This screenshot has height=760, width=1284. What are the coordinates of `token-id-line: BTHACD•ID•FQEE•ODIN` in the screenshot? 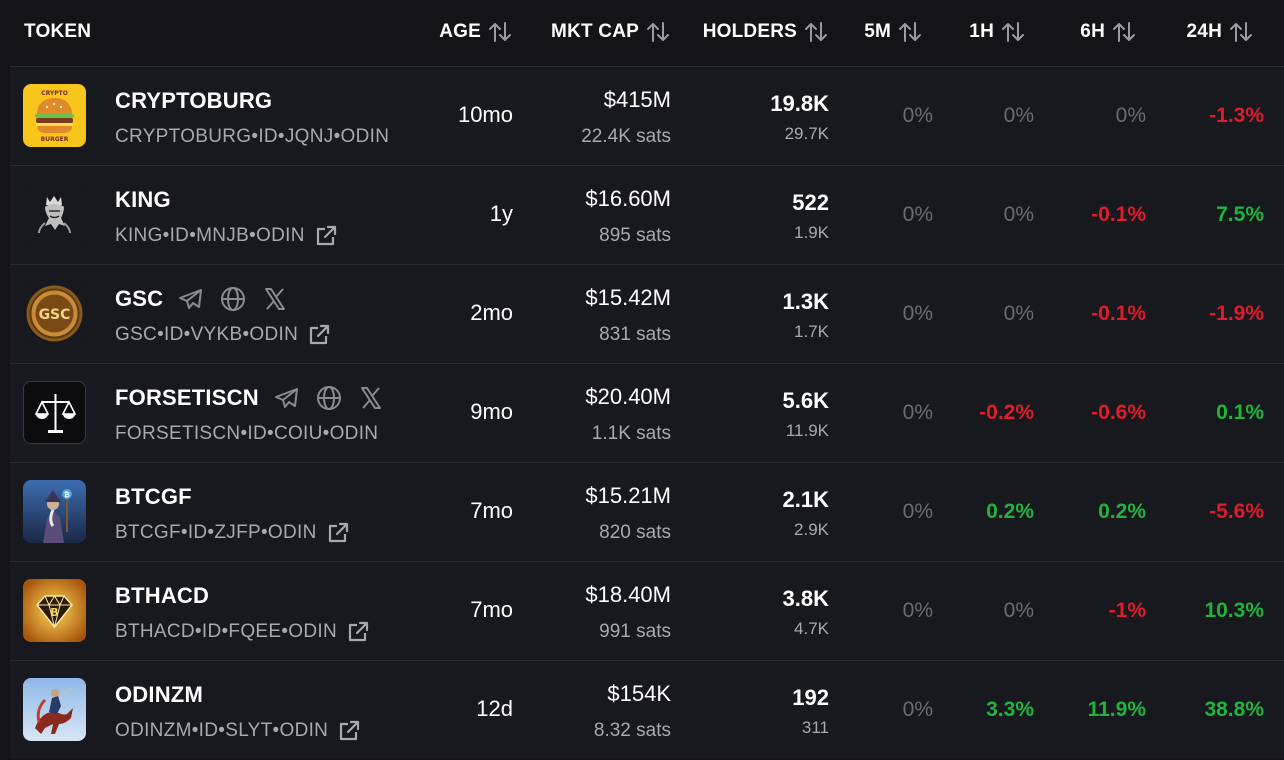 It's located at (243, 632).